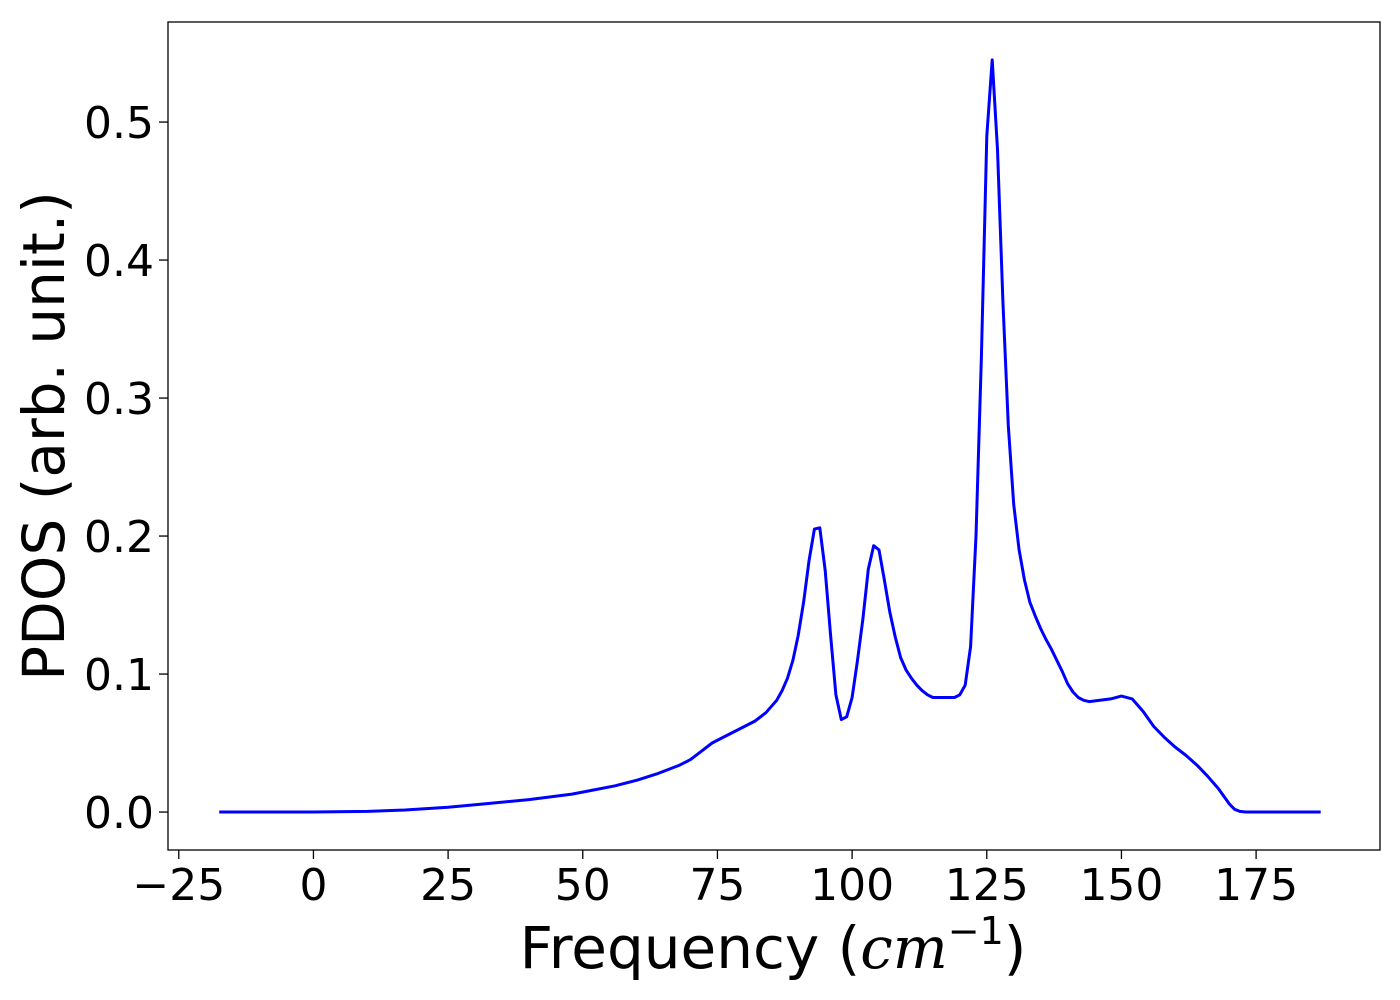 Image resolution: width=1400 pixels, height=1000 pixels. What do you see at coordinates (670, 948) in the screenshot?
I see `x-axis-label-text: Frequency` at bounding box center [670, 948].